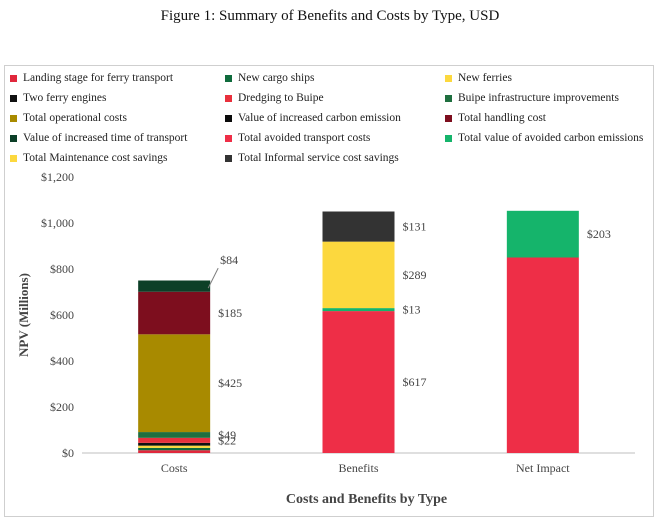 The height and width of the screenshot is (524, 660). What do you see at coordinates (57, 177) in the screenshot?
I see `y-tick-label: $1,200` at bounding box center [57, 177].